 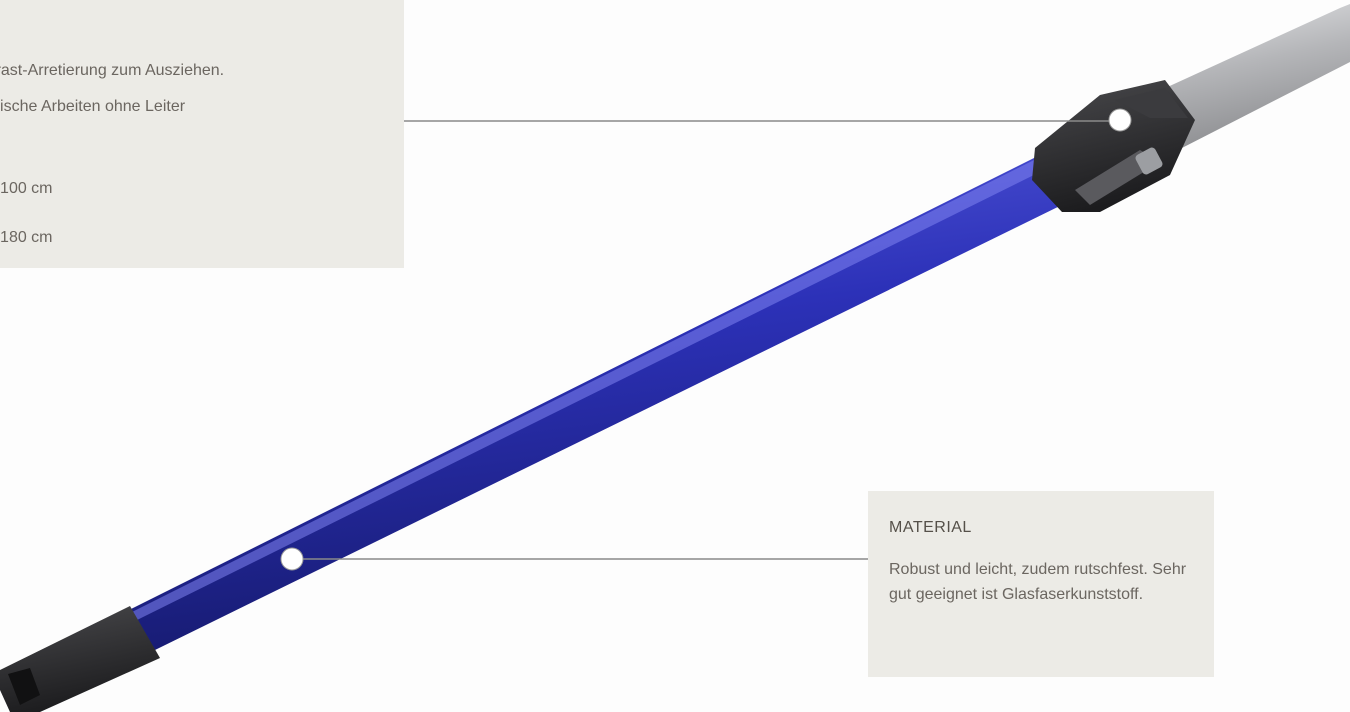 I want to click on clamp-connector, so click(x=1113, y=146).